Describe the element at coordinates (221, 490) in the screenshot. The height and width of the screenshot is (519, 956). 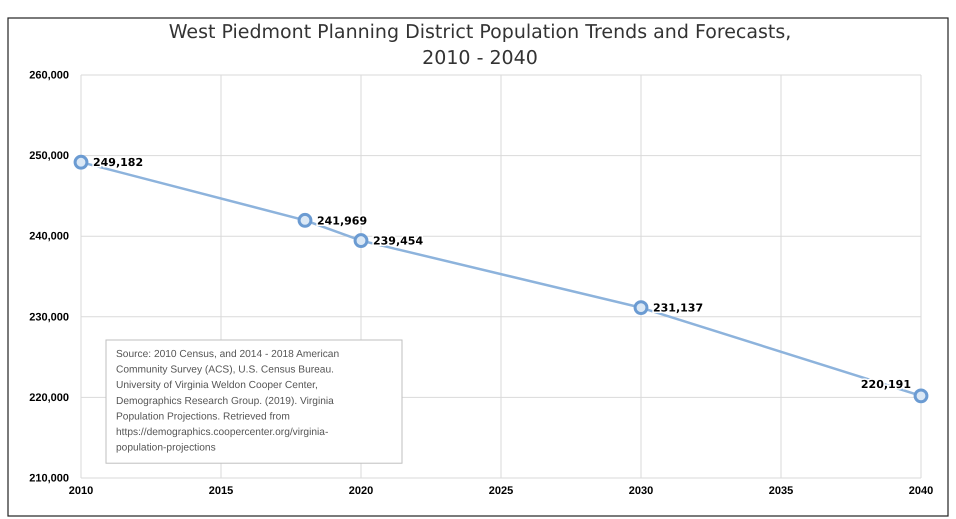
I see `x-tick-label: 2015` at that location.